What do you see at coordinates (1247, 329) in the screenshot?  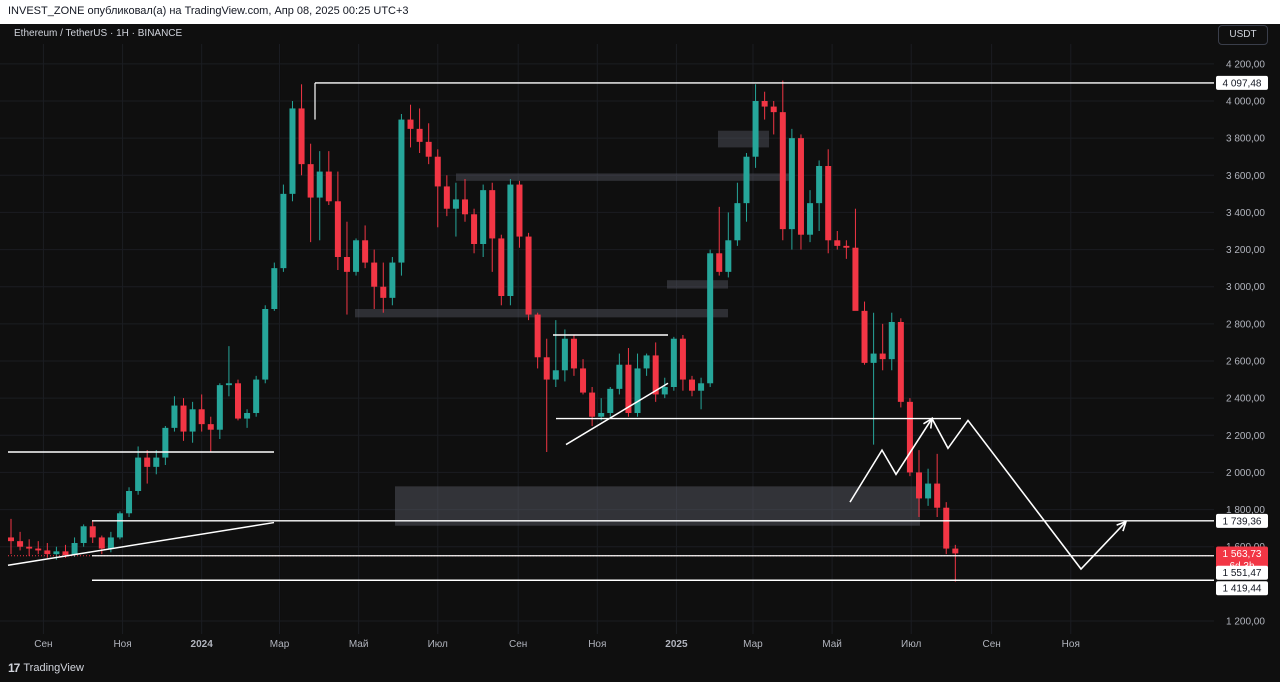 I see `price-scale` at bounding box center [1247, 329].